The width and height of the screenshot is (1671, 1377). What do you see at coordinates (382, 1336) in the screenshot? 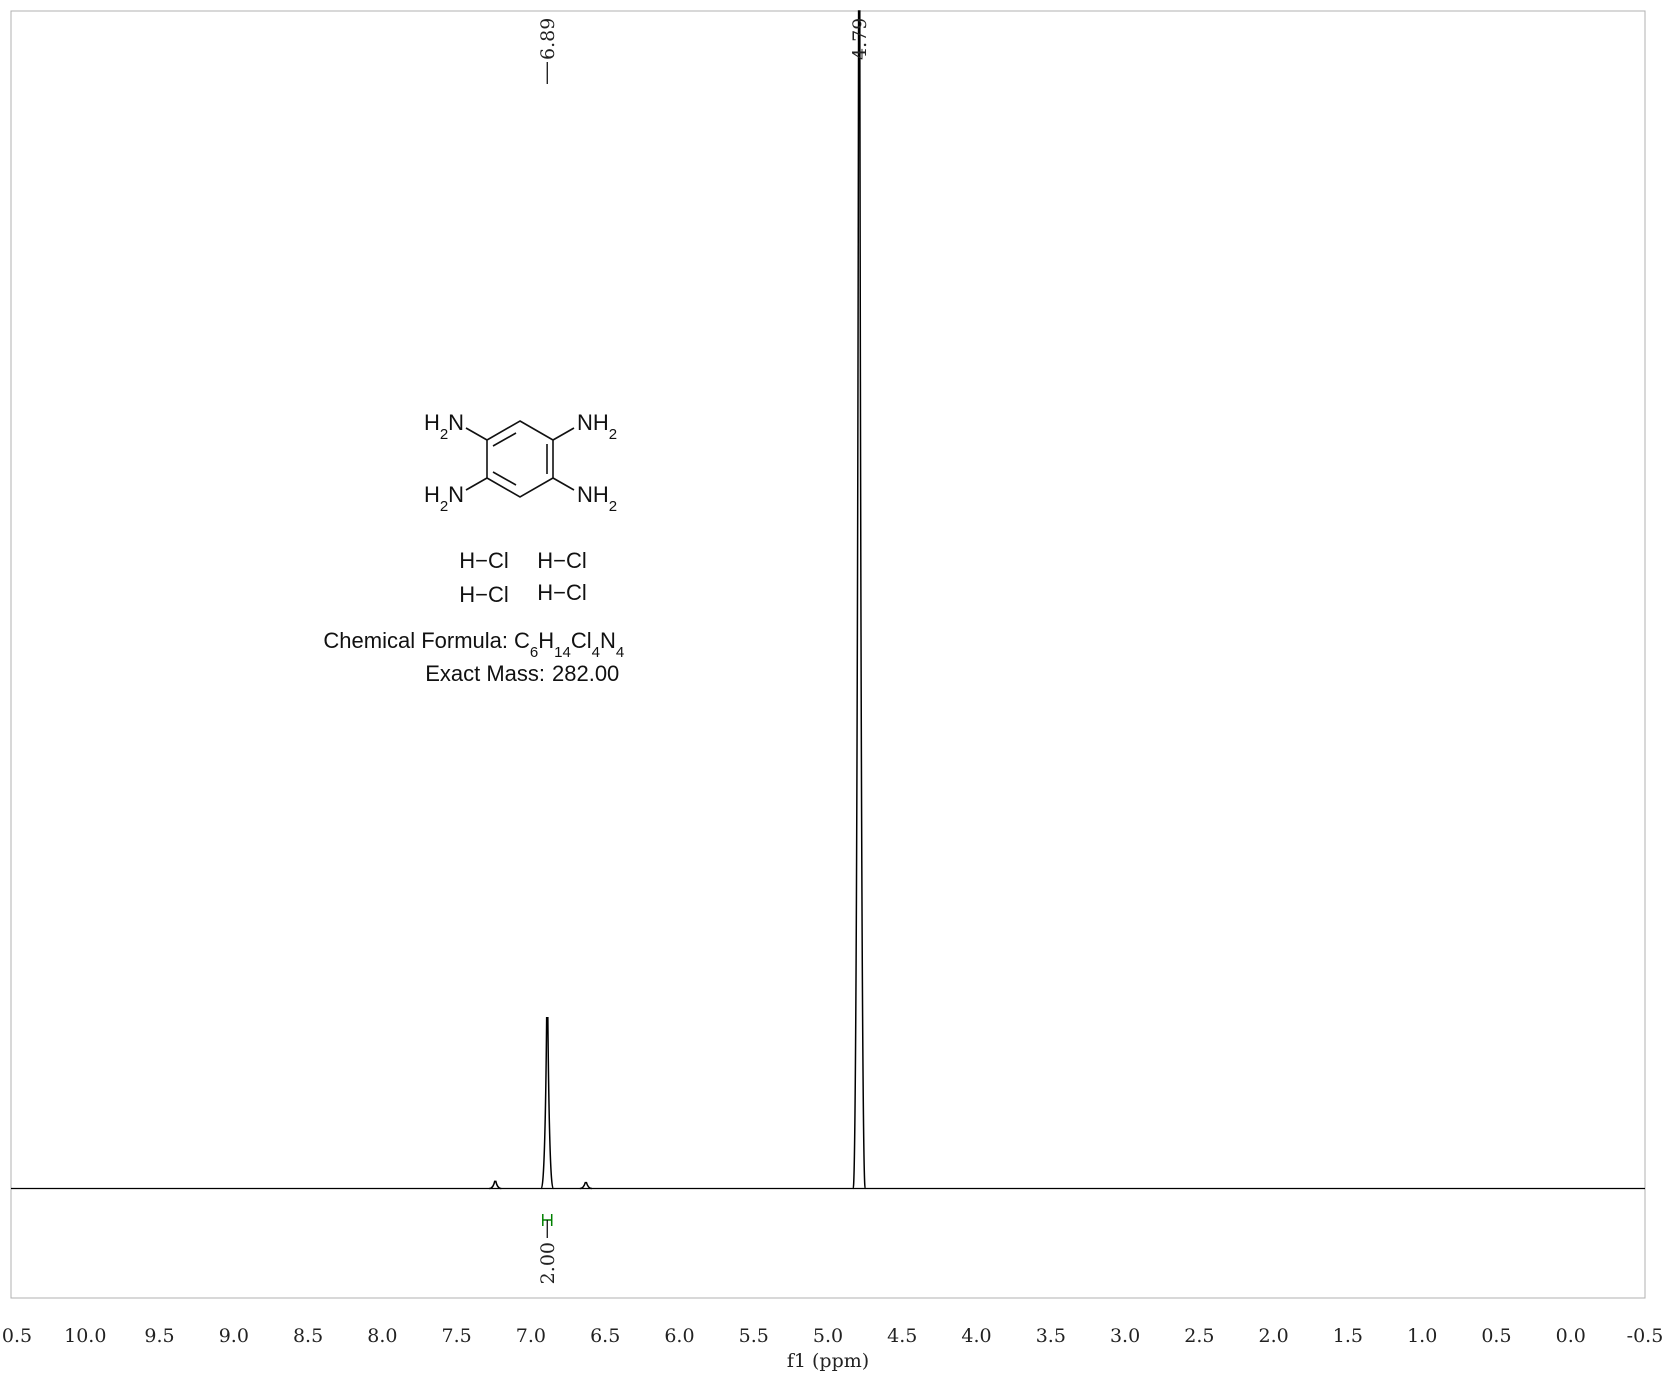
I see `x-tick-label: 8.0` at bounding box center [382, 1336].